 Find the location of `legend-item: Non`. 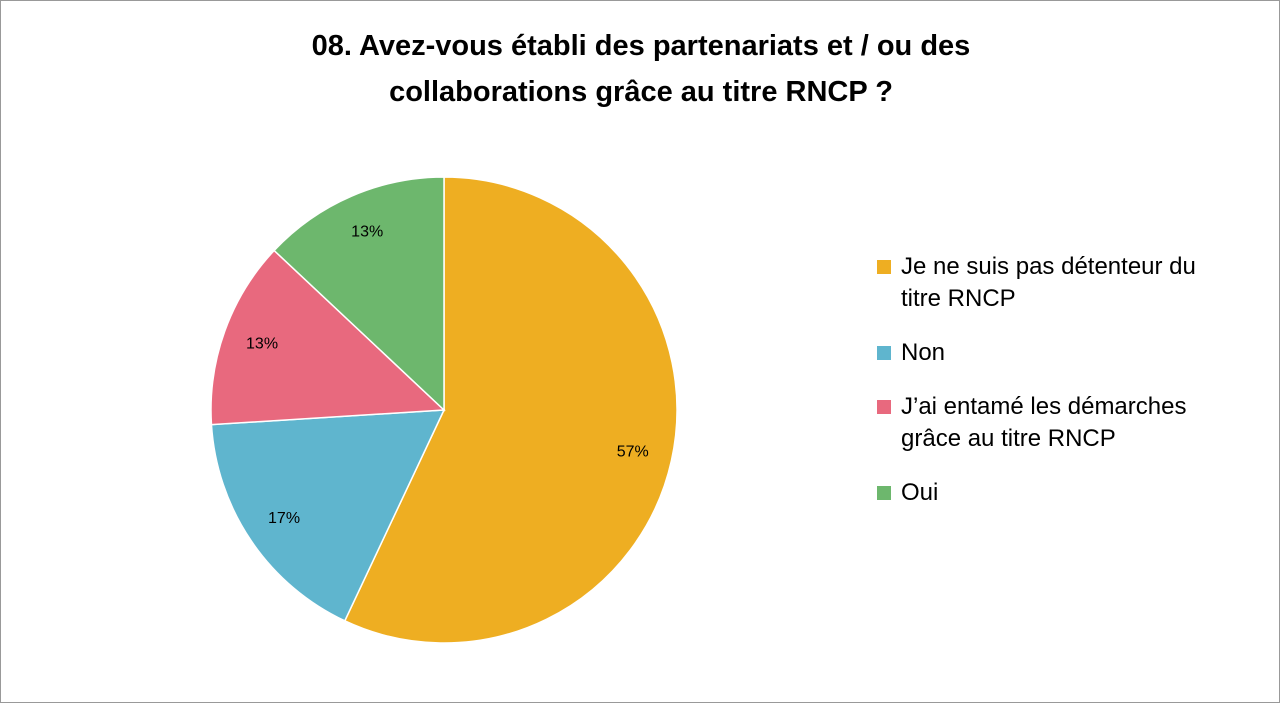

legend-item: Non is located at coordinates (1057, 353).